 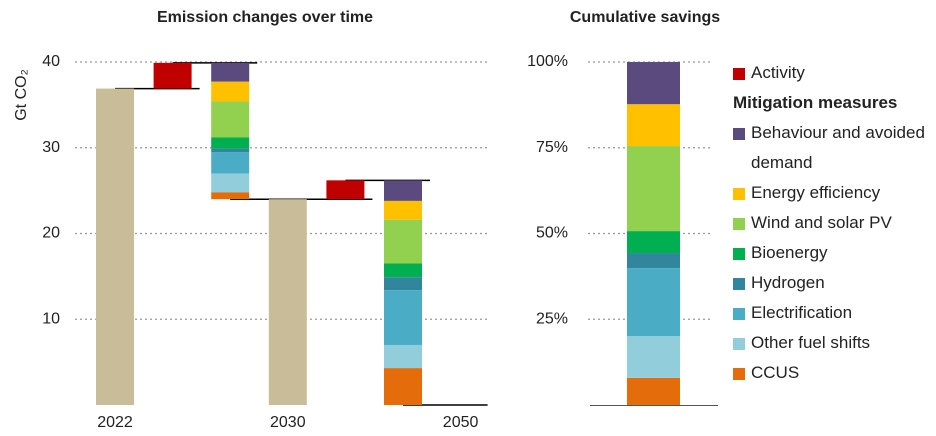 What do you see at coordinates (838, 147) in the screenshot?
I see `legend-label: Behaviour and avoided demand` at bounding box center [838, 147].